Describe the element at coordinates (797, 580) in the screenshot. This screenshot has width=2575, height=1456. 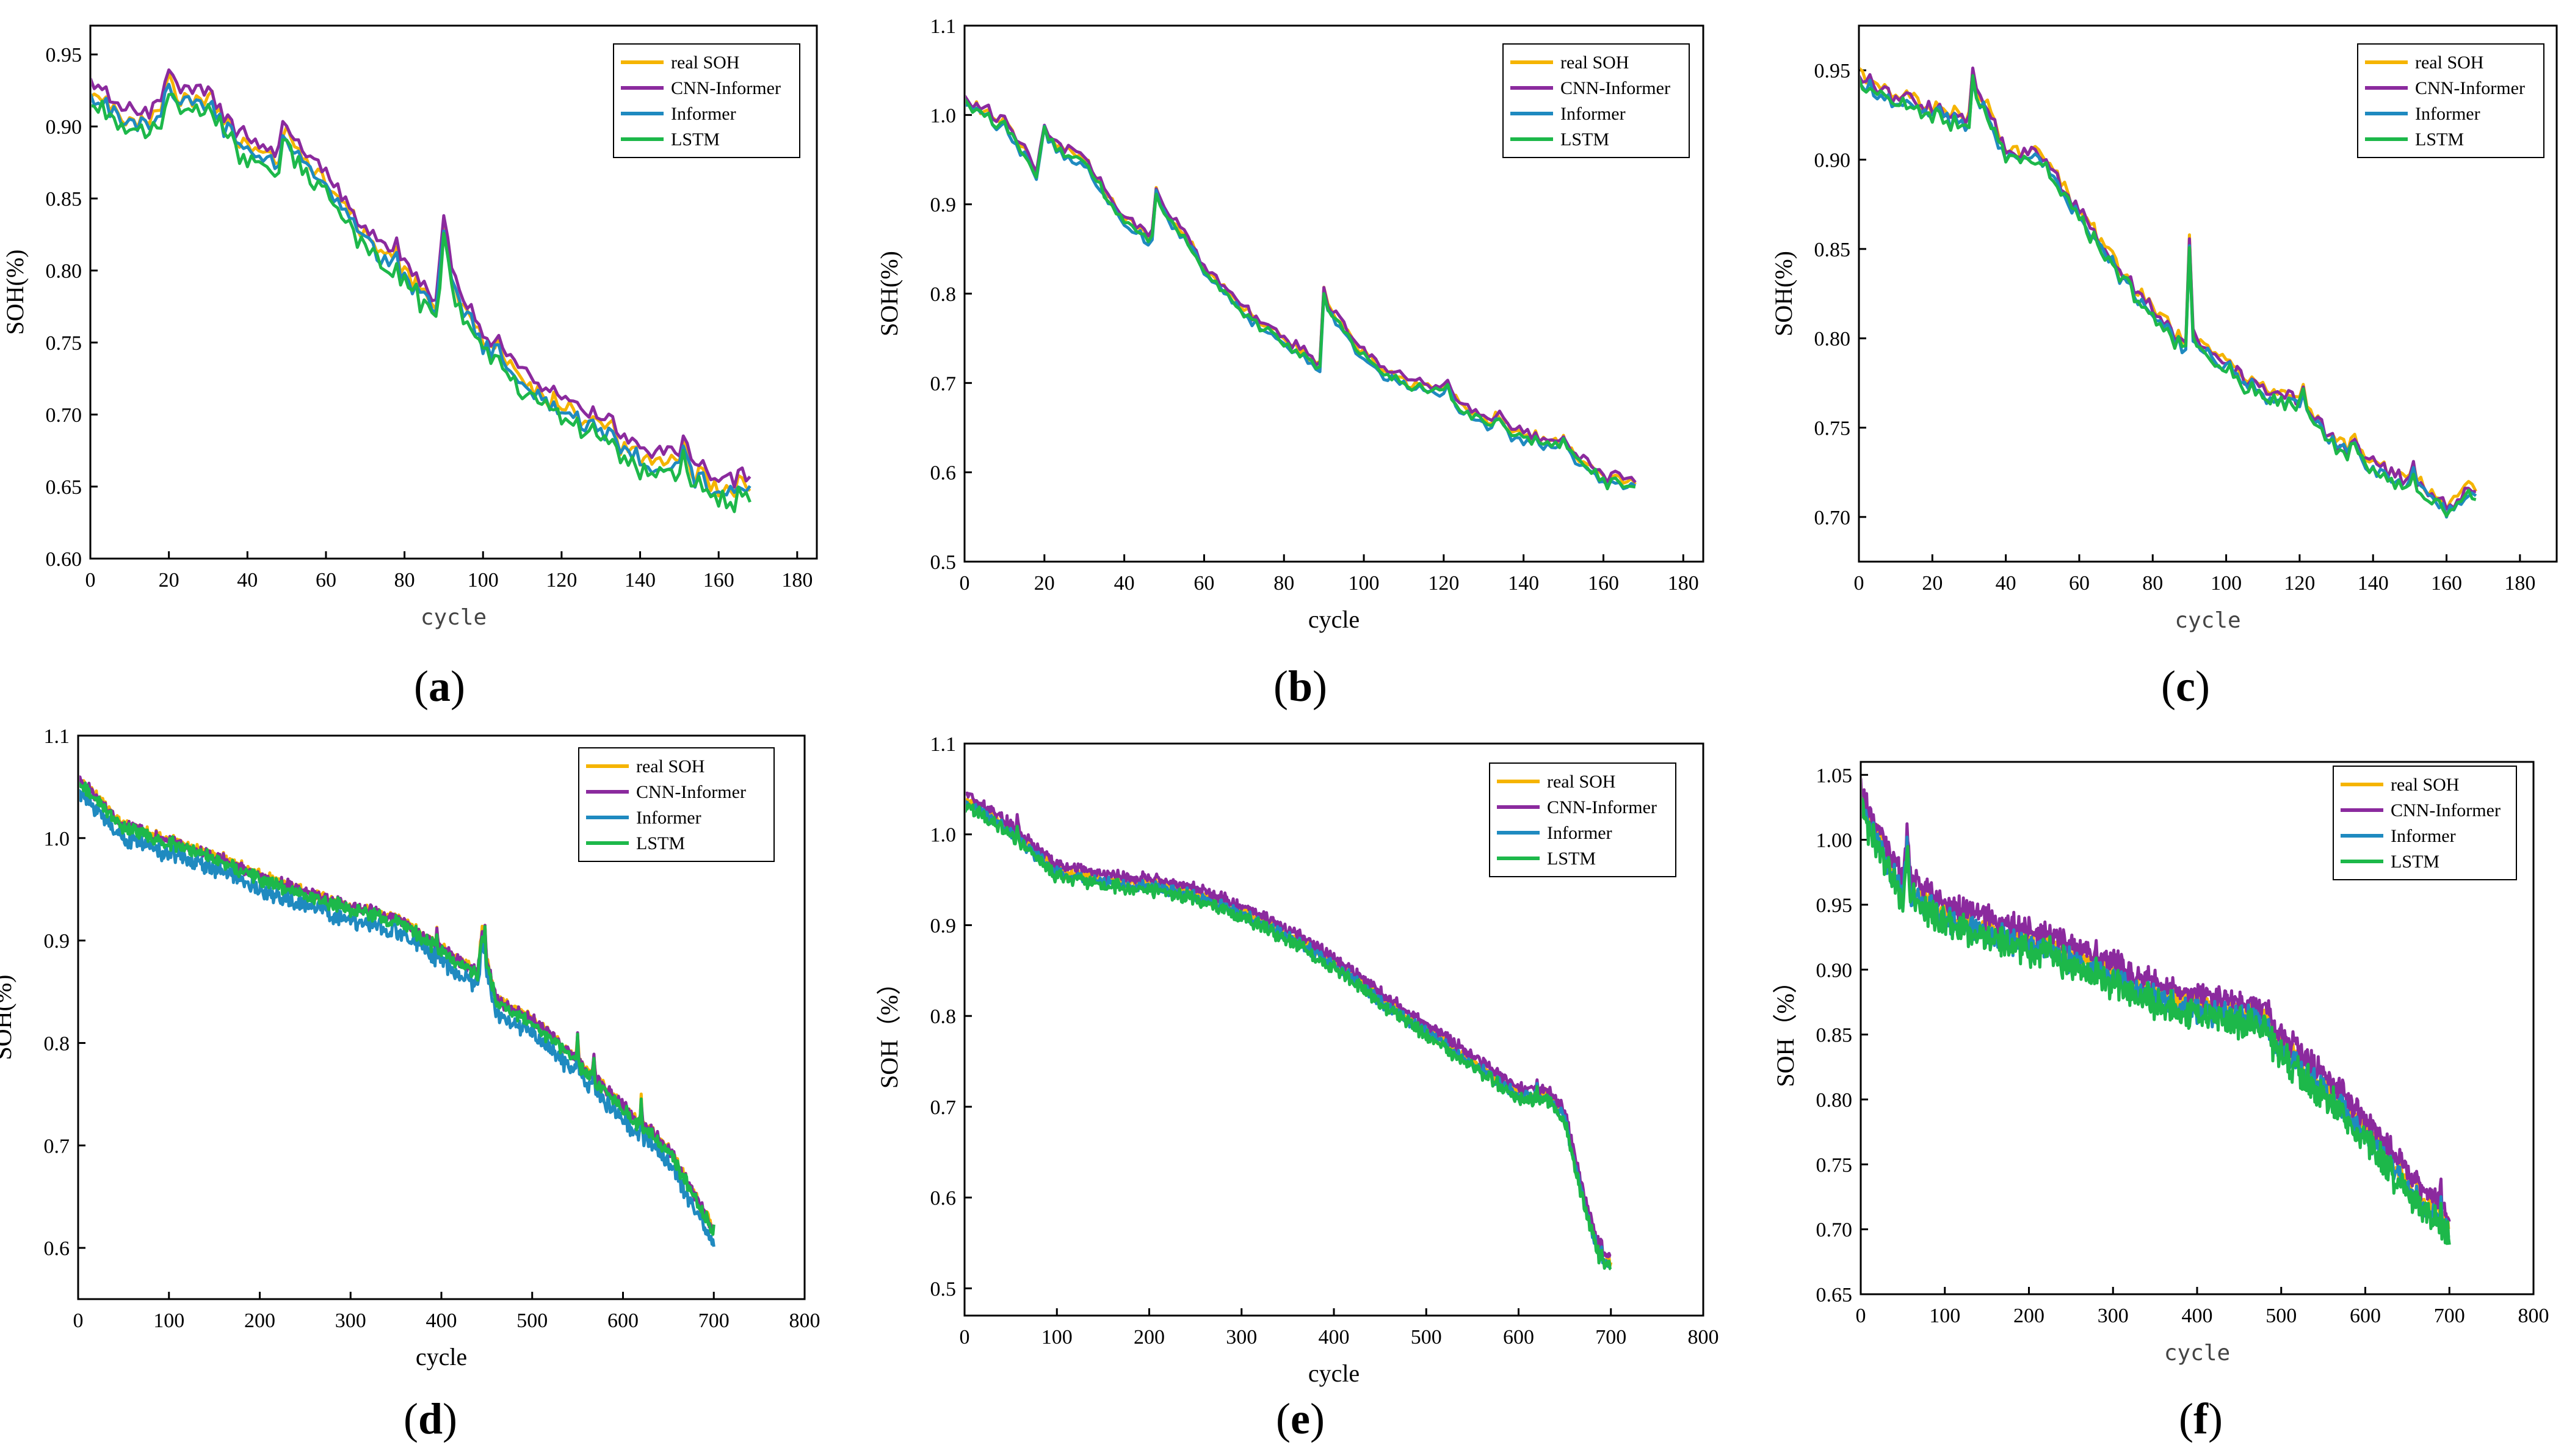
I see `x-tick-label: 180` at that location.